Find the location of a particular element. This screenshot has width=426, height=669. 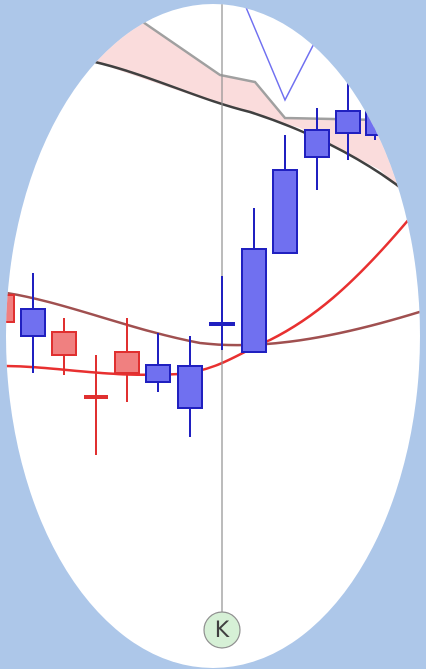

marker-label: K is located at coordinates (222, 630).